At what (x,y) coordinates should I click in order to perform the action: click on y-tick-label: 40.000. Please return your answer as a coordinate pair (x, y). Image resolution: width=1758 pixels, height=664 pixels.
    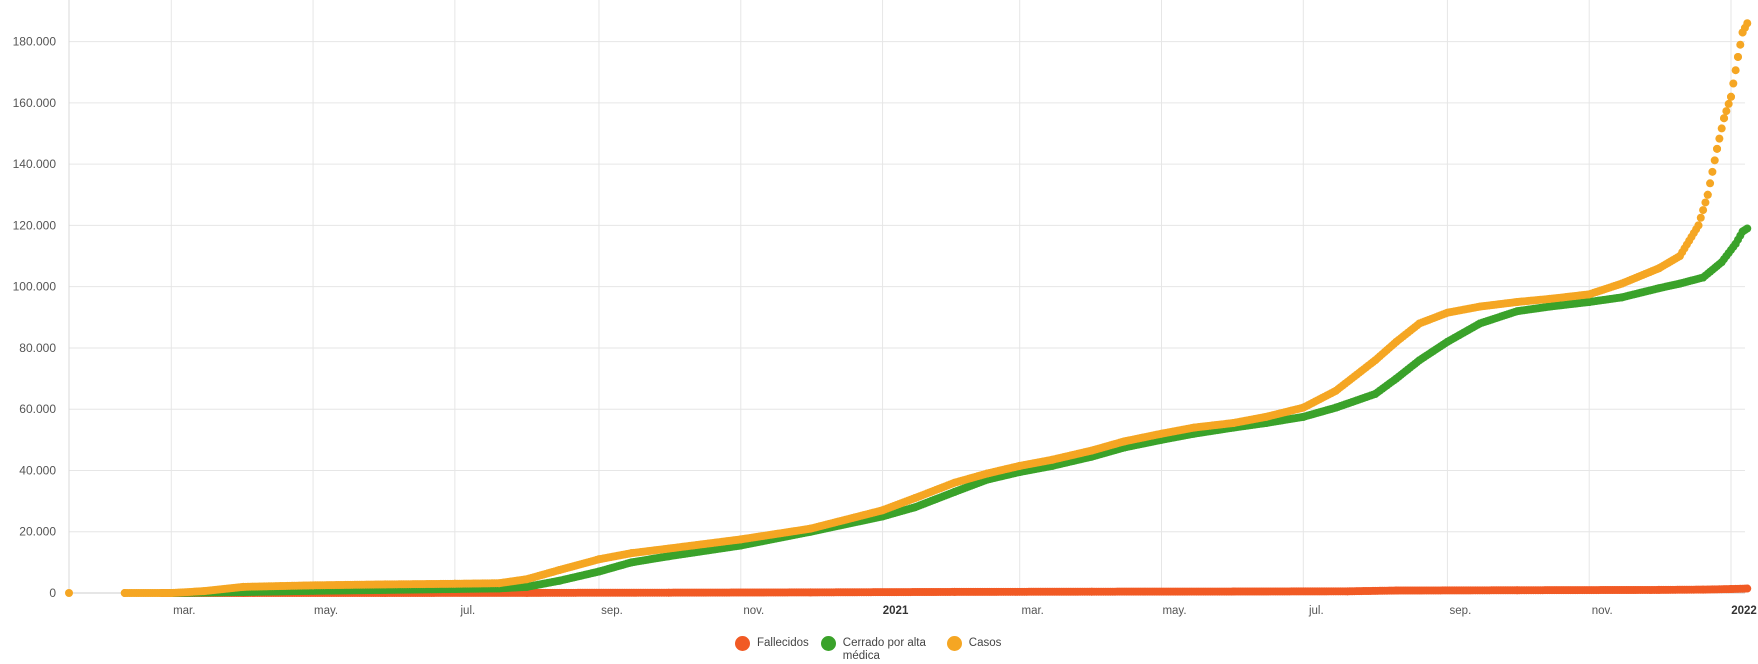
    Looking at the image, I should click on (37, 470).